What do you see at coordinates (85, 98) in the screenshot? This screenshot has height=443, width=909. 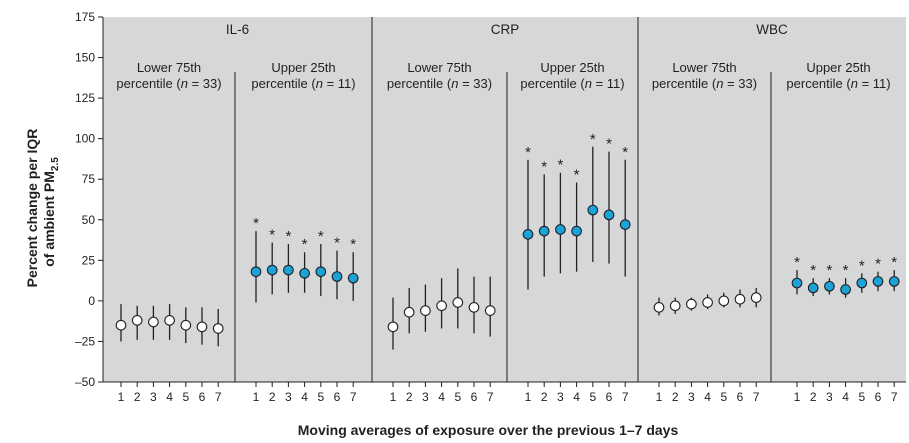 I see `y-tick-label: 125` at bounding box center [85, 98].